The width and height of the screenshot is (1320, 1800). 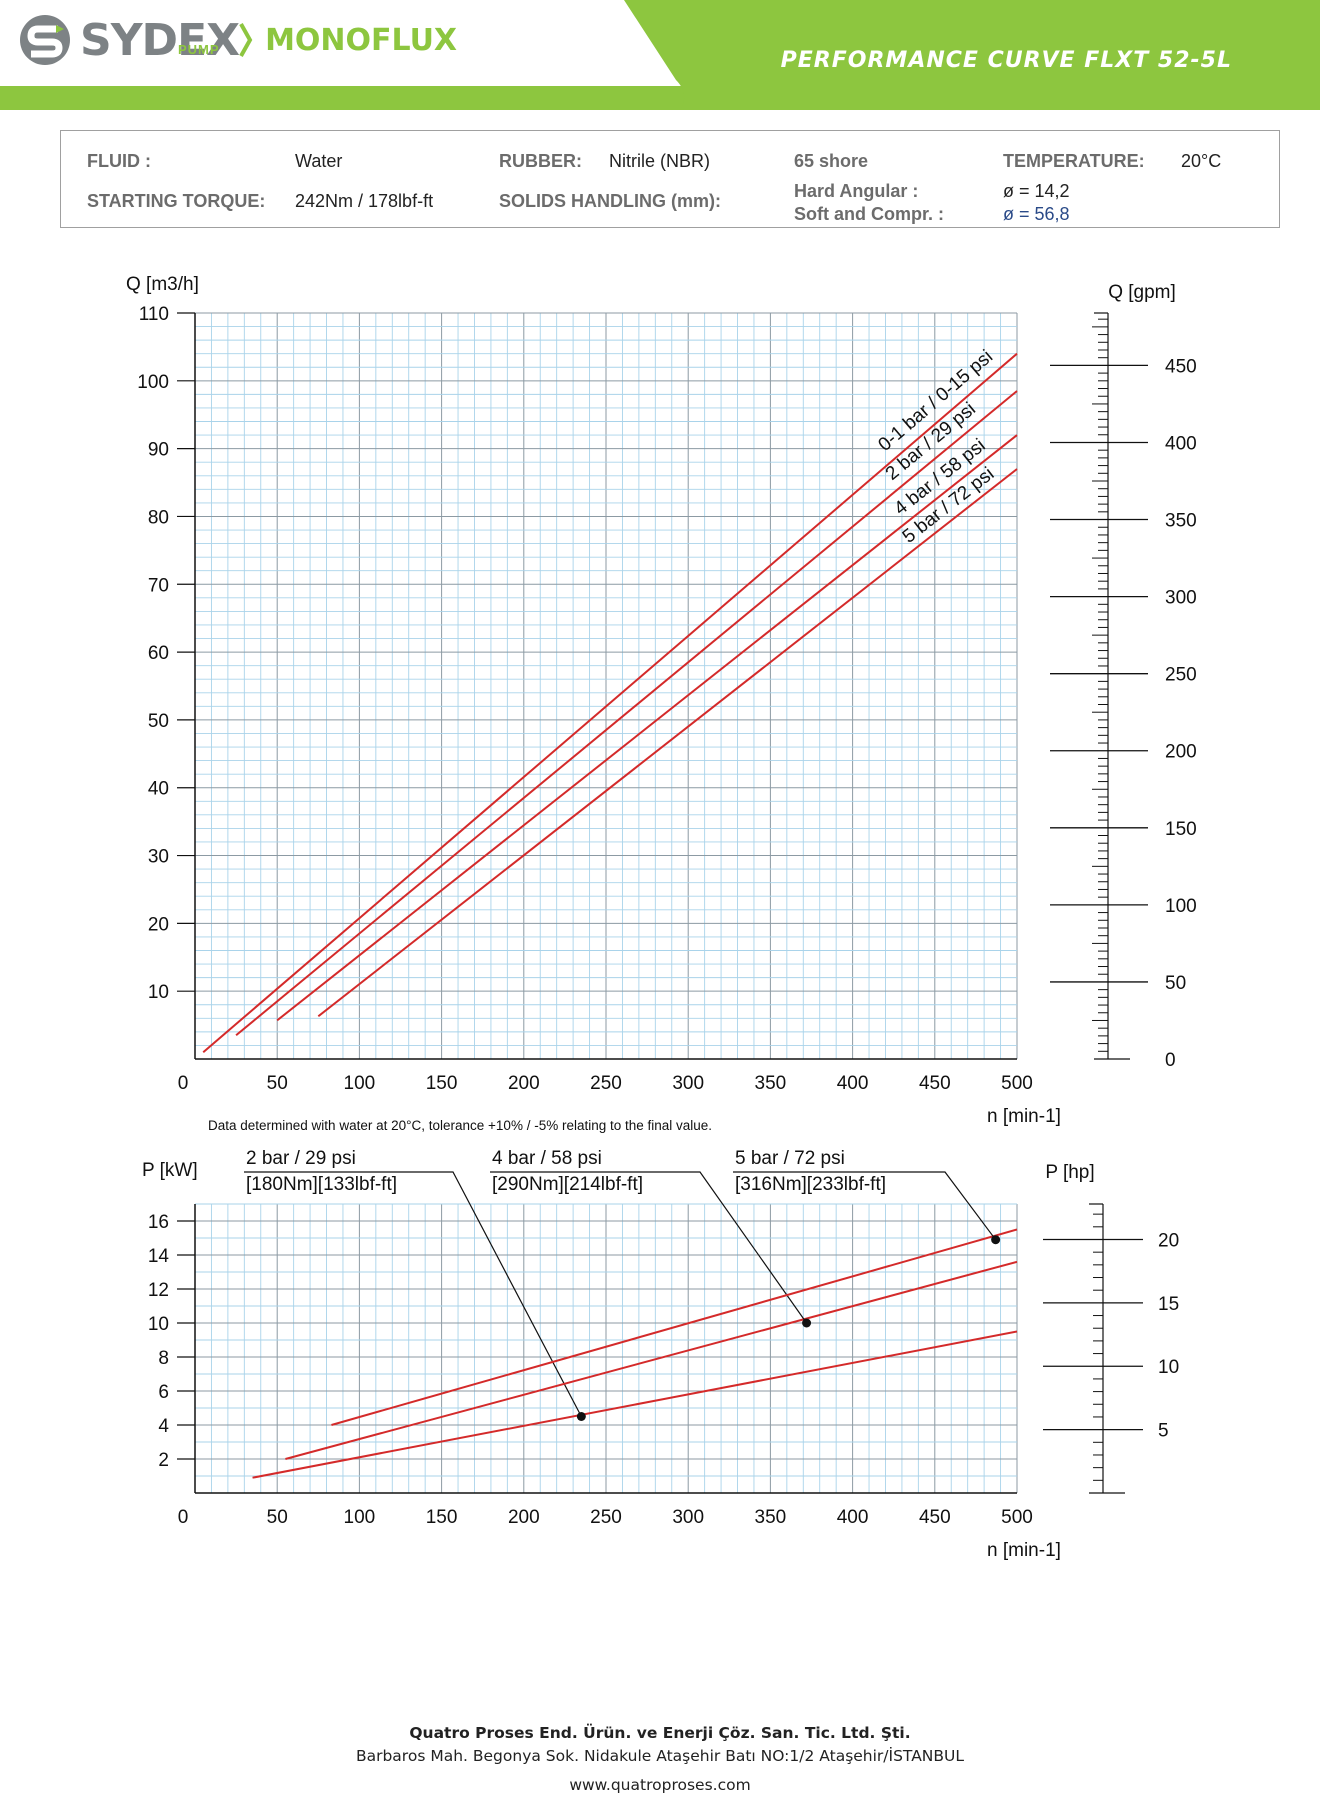 What do you see at coordinates (1142, 292) in the screenshot?
I see `secondary-axis-label: Q [gpm]` at bounding box center [1142, 292].